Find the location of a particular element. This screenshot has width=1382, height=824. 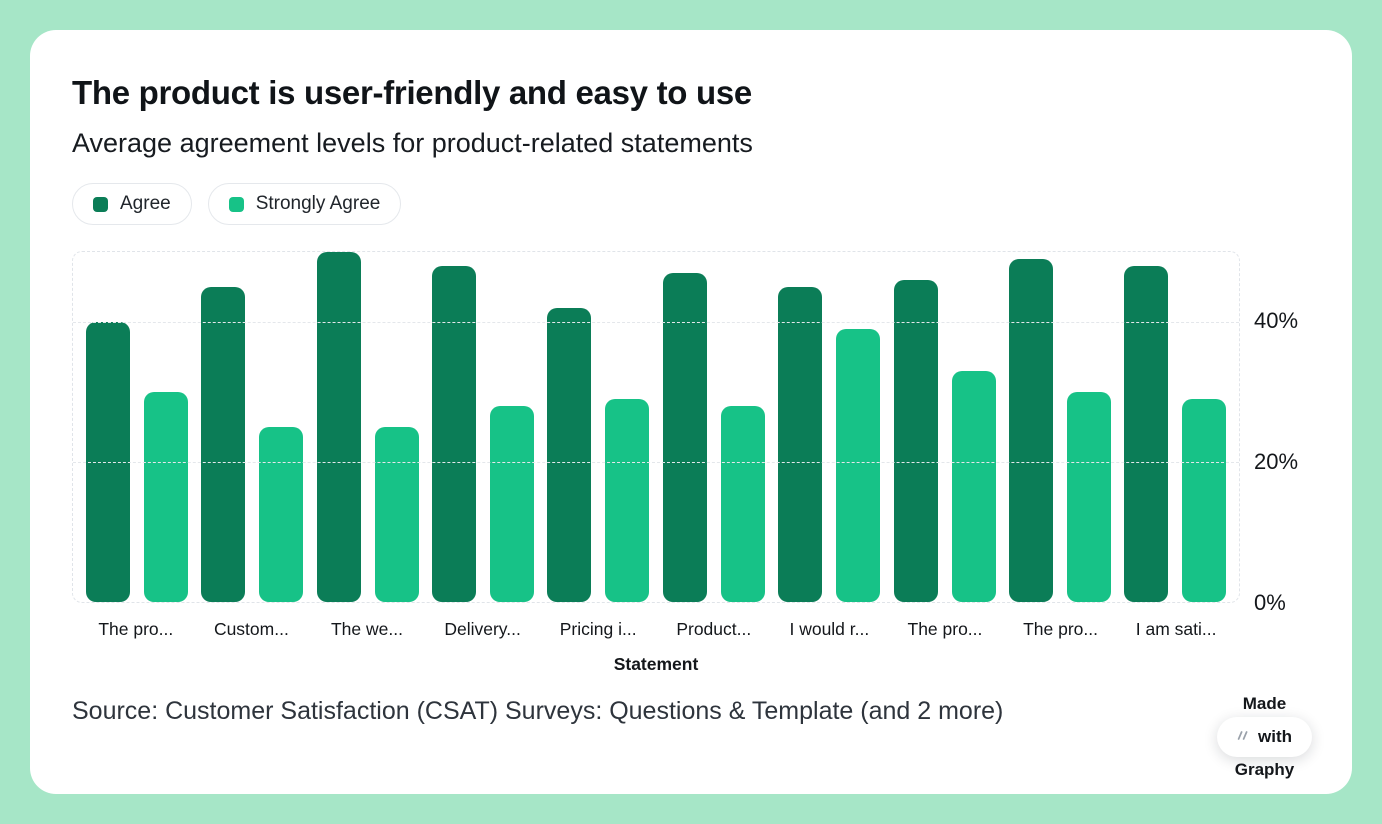

y-axis: 0% 20% 40% is located at coordinates (1276, 463).